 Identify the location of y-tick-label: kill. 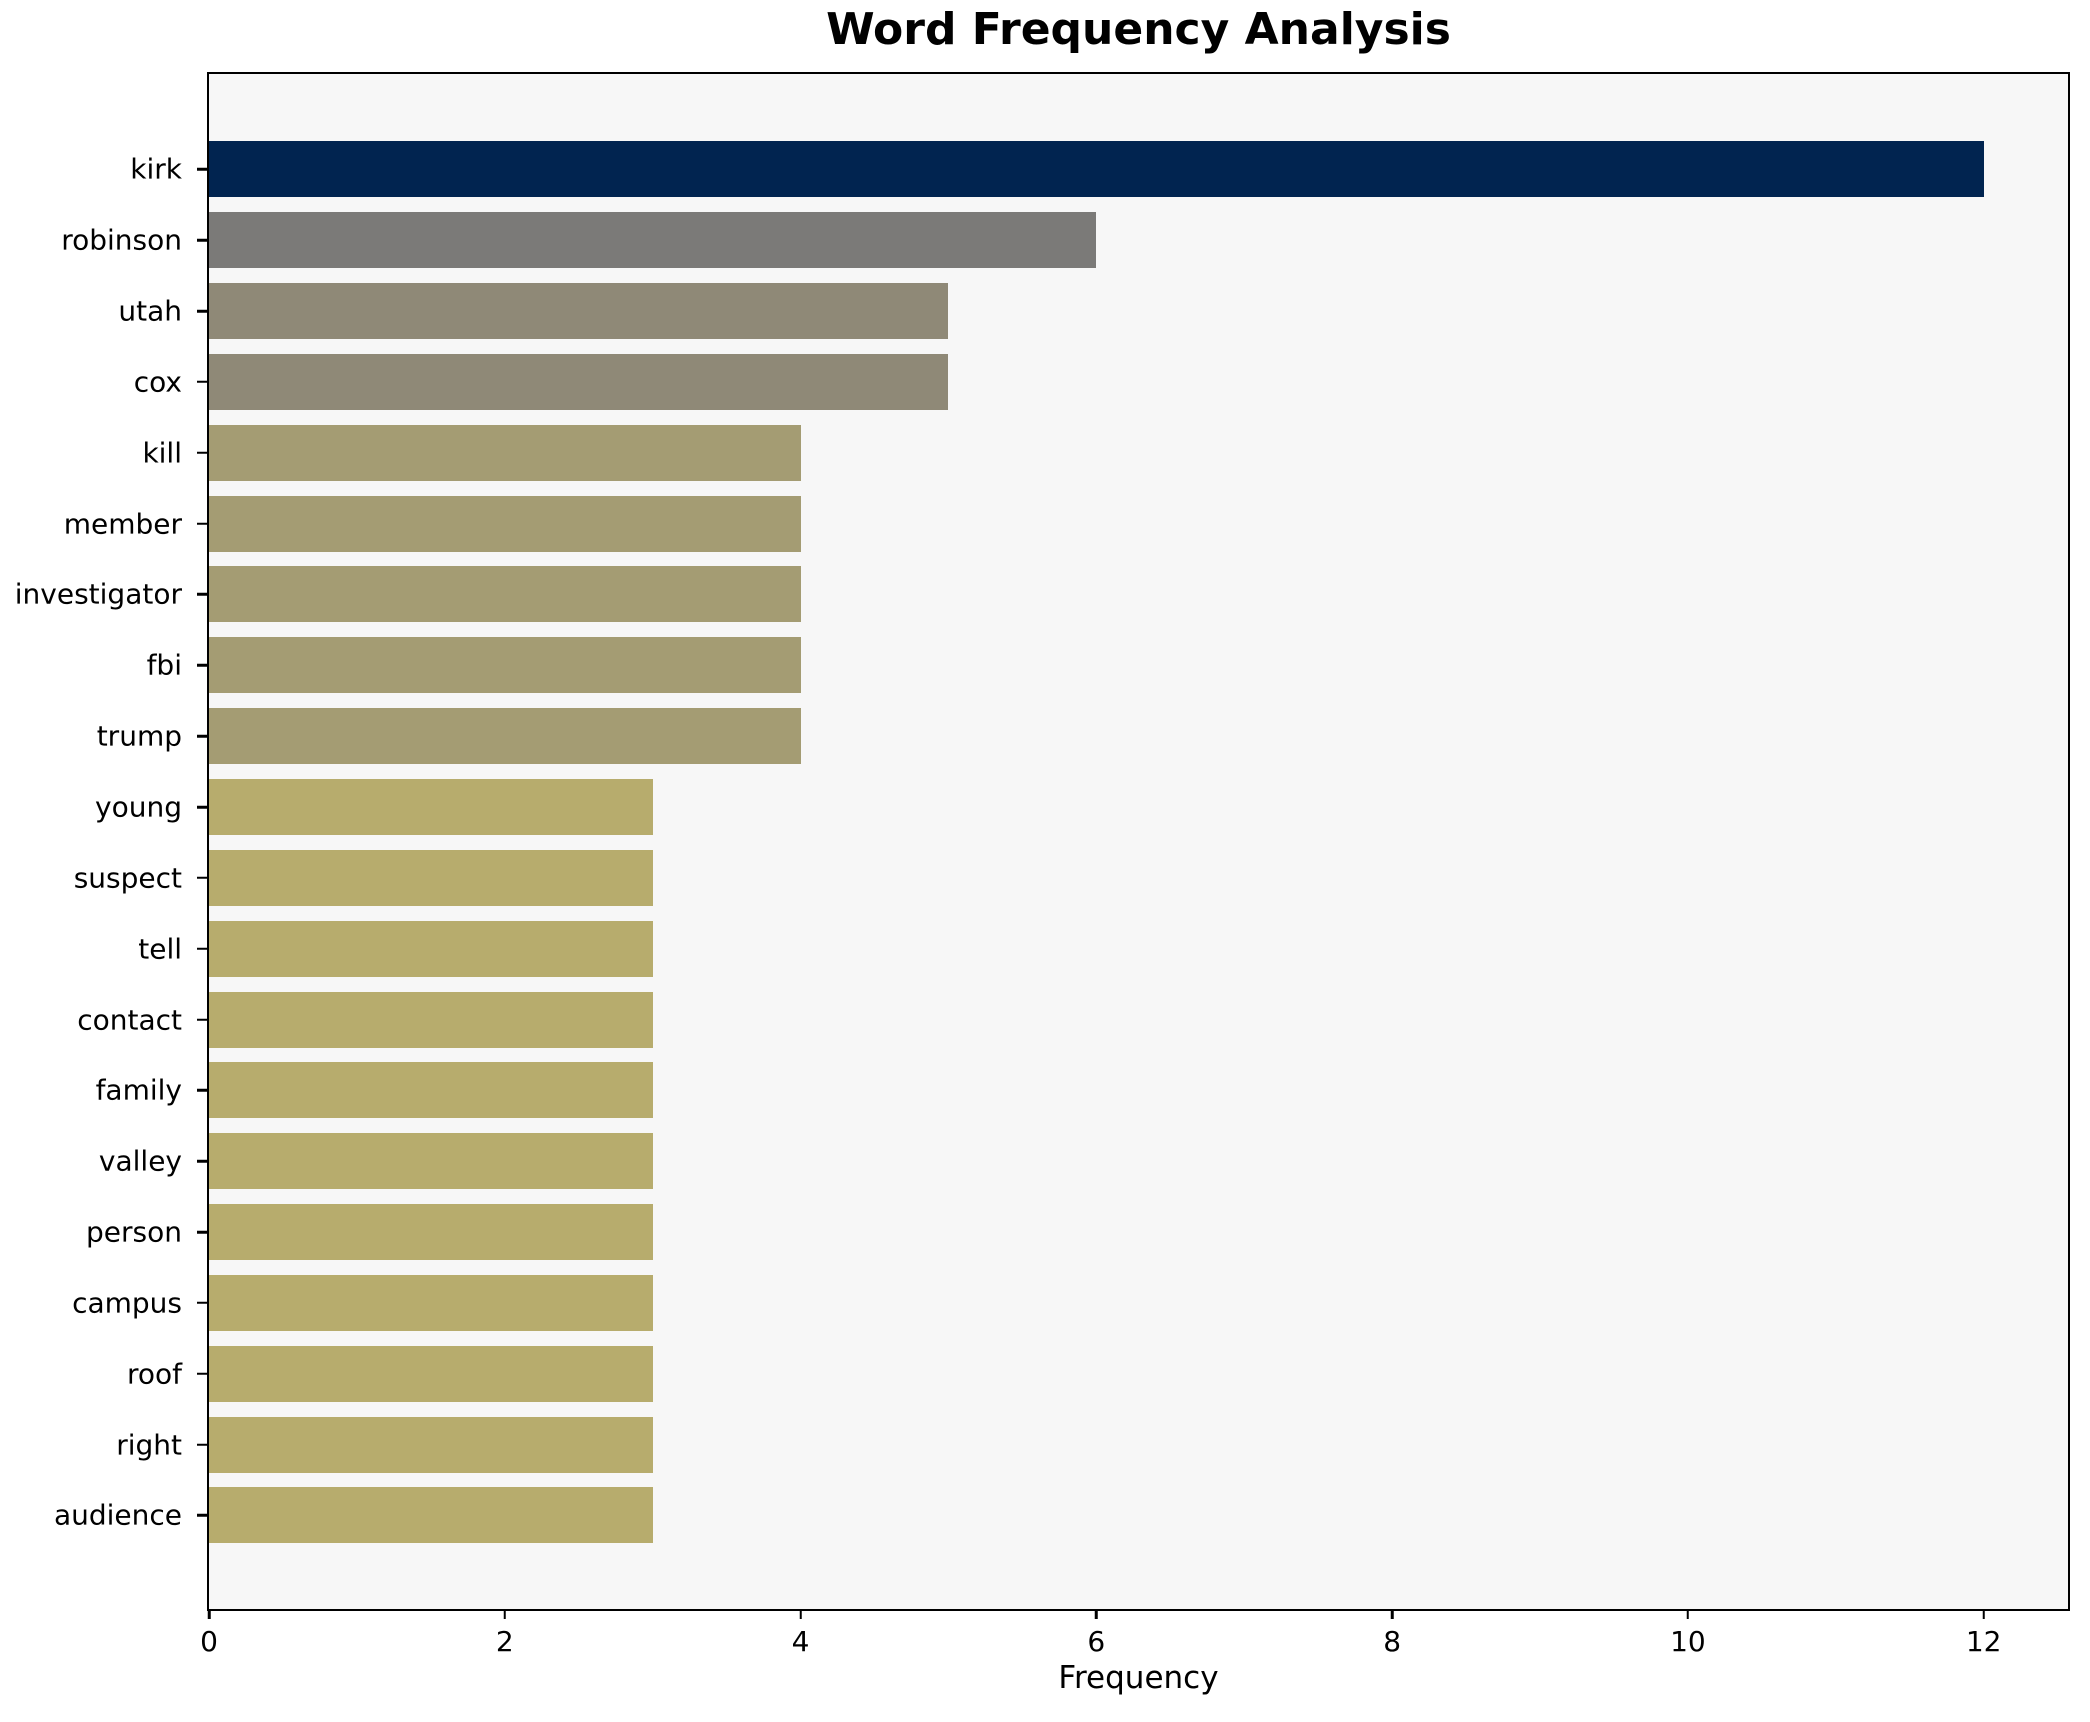
(162, 453).